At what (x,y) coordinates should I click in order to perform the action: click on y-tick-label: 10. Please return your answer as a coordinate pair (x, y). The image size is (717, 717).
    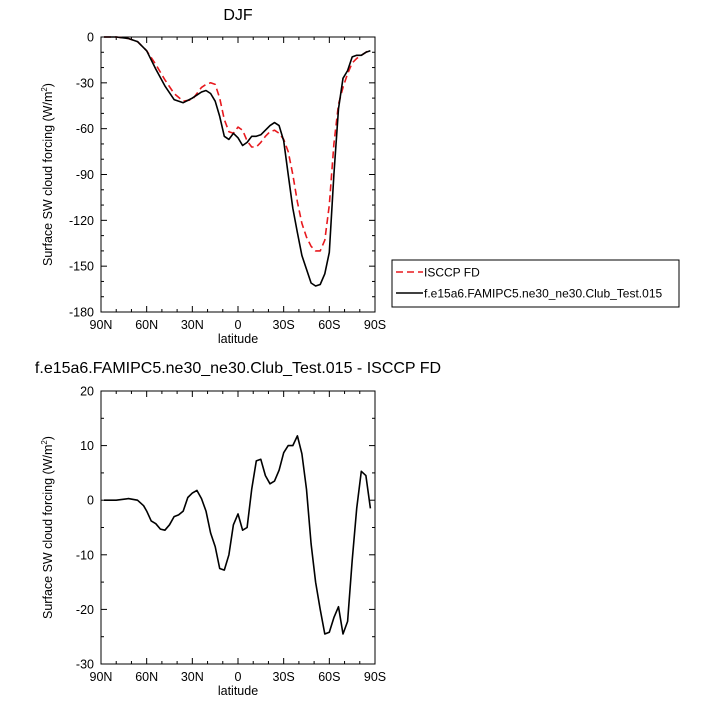
    Looking at the image, I should click on (87, 446).